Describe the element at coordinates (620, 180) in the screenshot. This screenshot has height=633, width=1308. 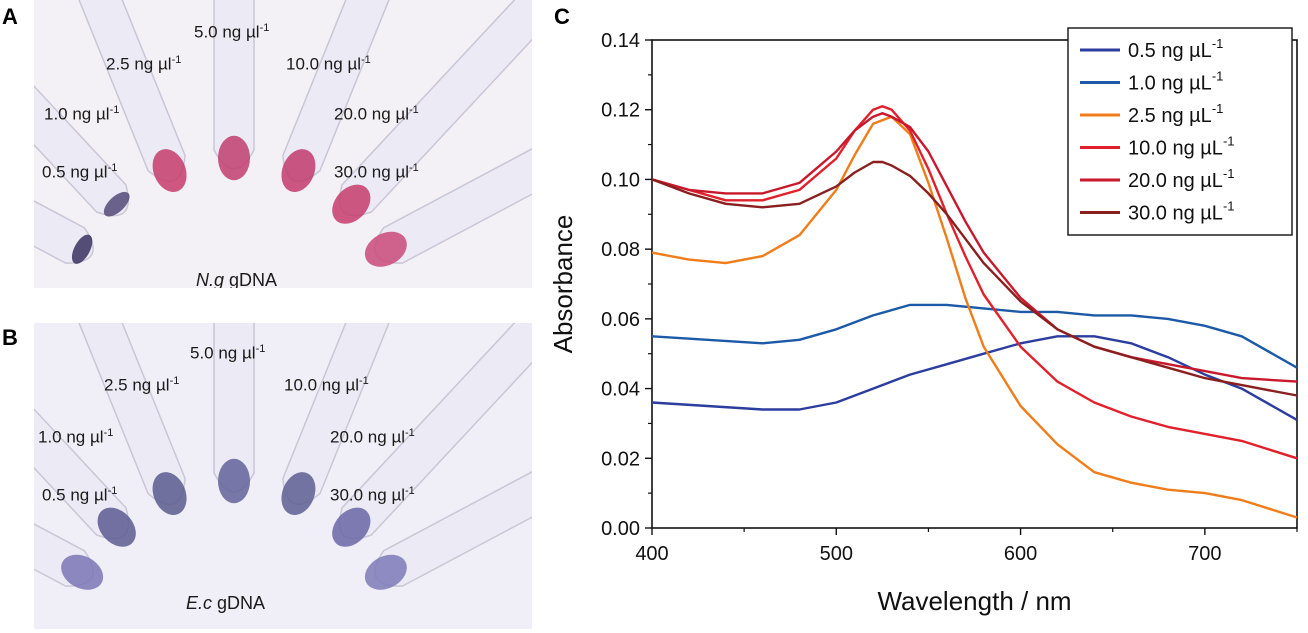
I see `y-tick-label: 0.10` at that location.